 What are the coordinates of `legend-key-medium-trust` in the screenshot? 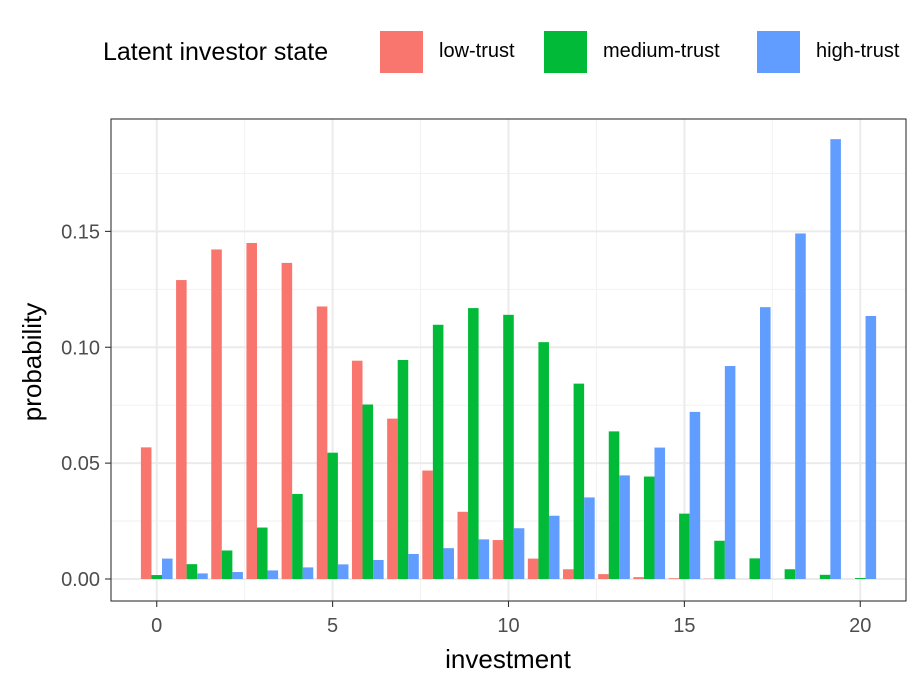 It's located at (565, 52).